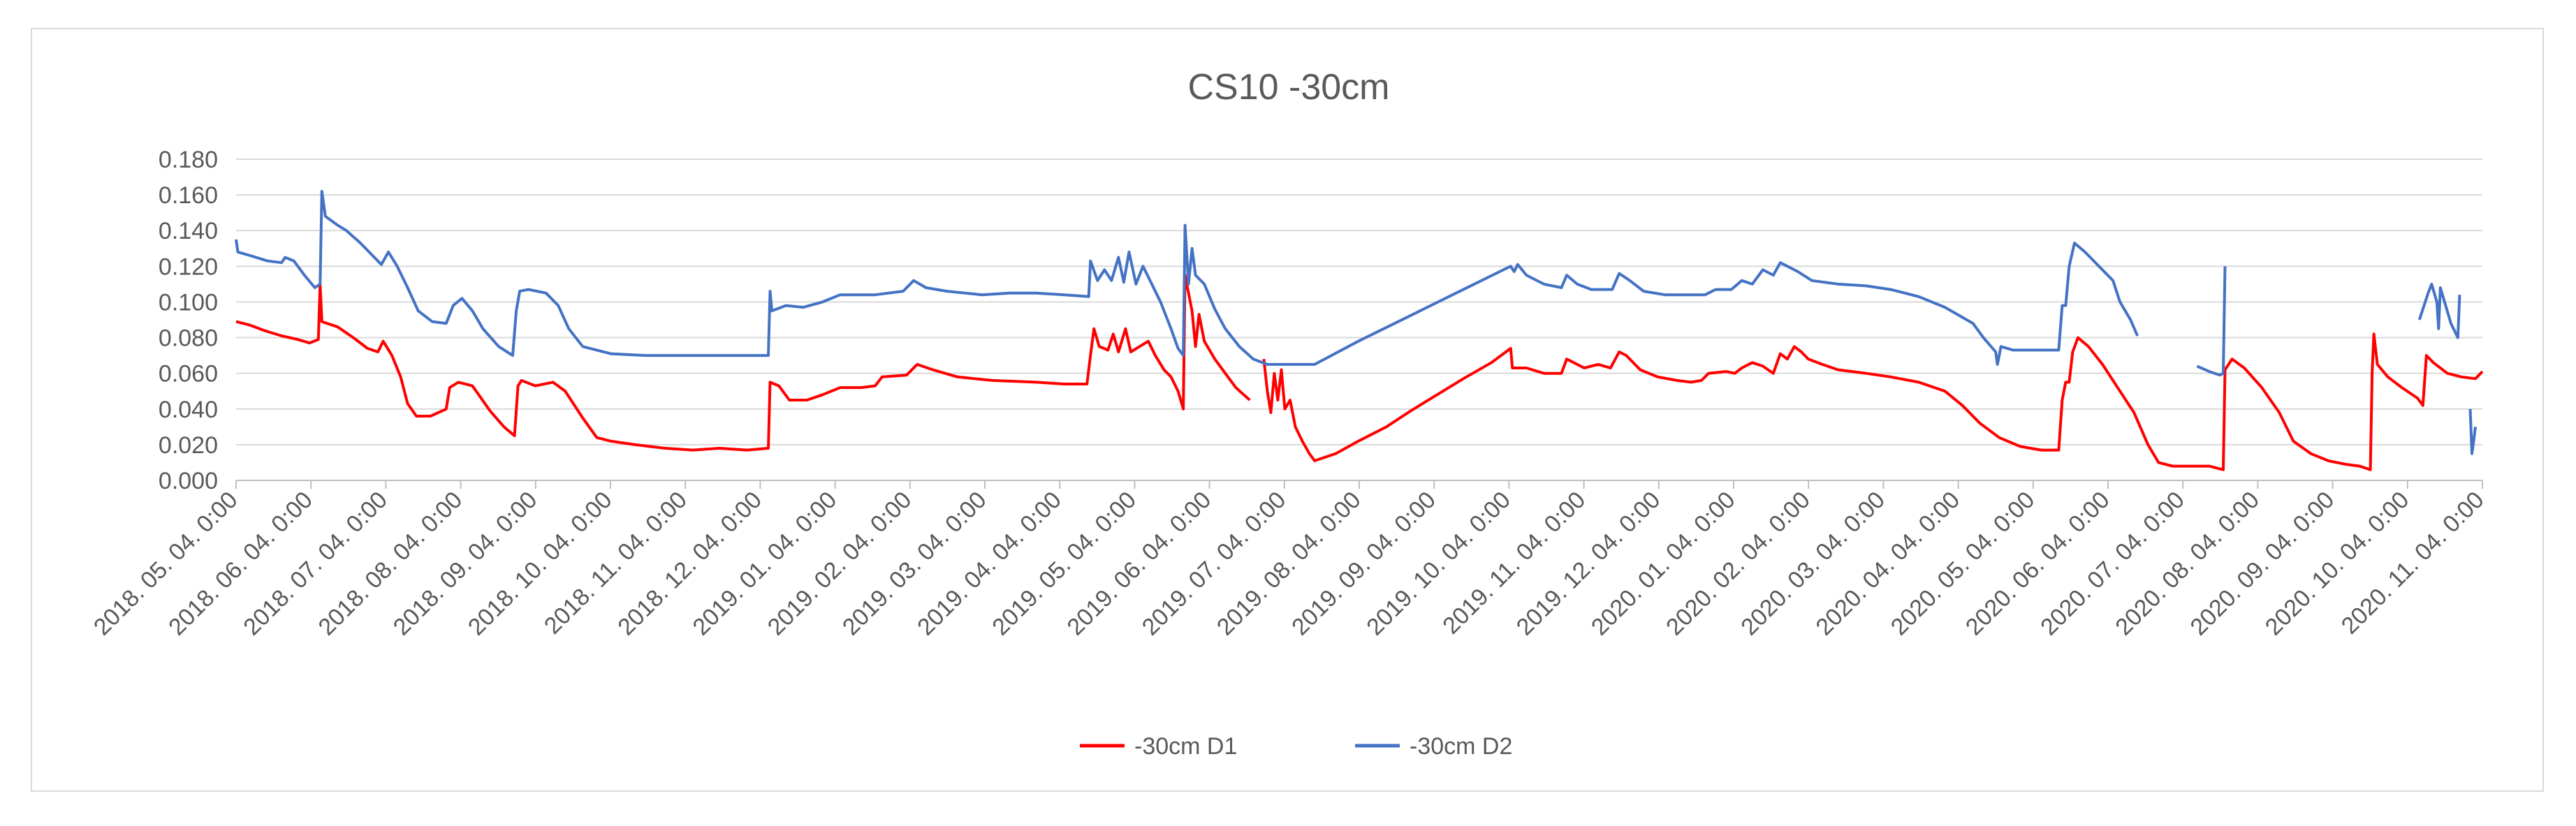  I want to click on x-tick-label: 2018. 11. 04. 0:00, so click(615, 563).